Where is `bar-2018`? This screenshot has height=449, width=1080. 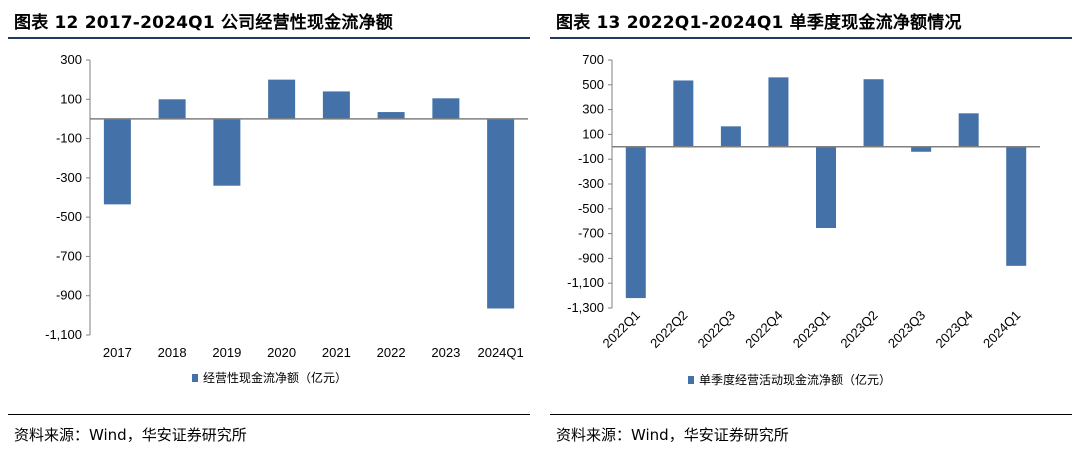
bar-2018 is located at coordinates (172, 109).